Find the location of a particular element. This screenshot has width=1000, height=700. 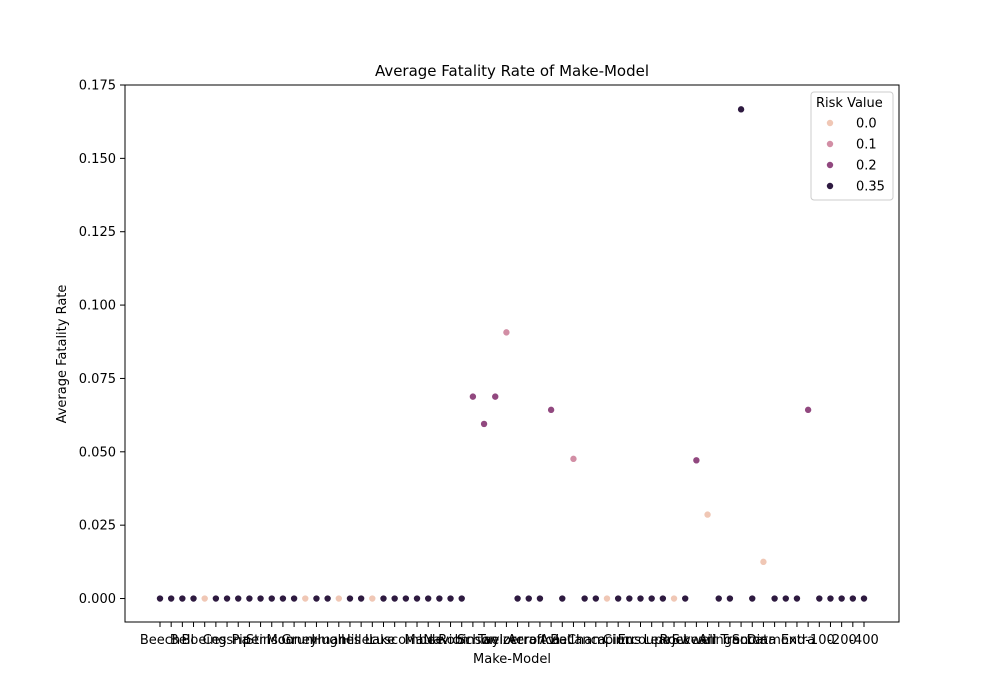

x-tick-label: Swearingen is located at coordinates (710, 640).